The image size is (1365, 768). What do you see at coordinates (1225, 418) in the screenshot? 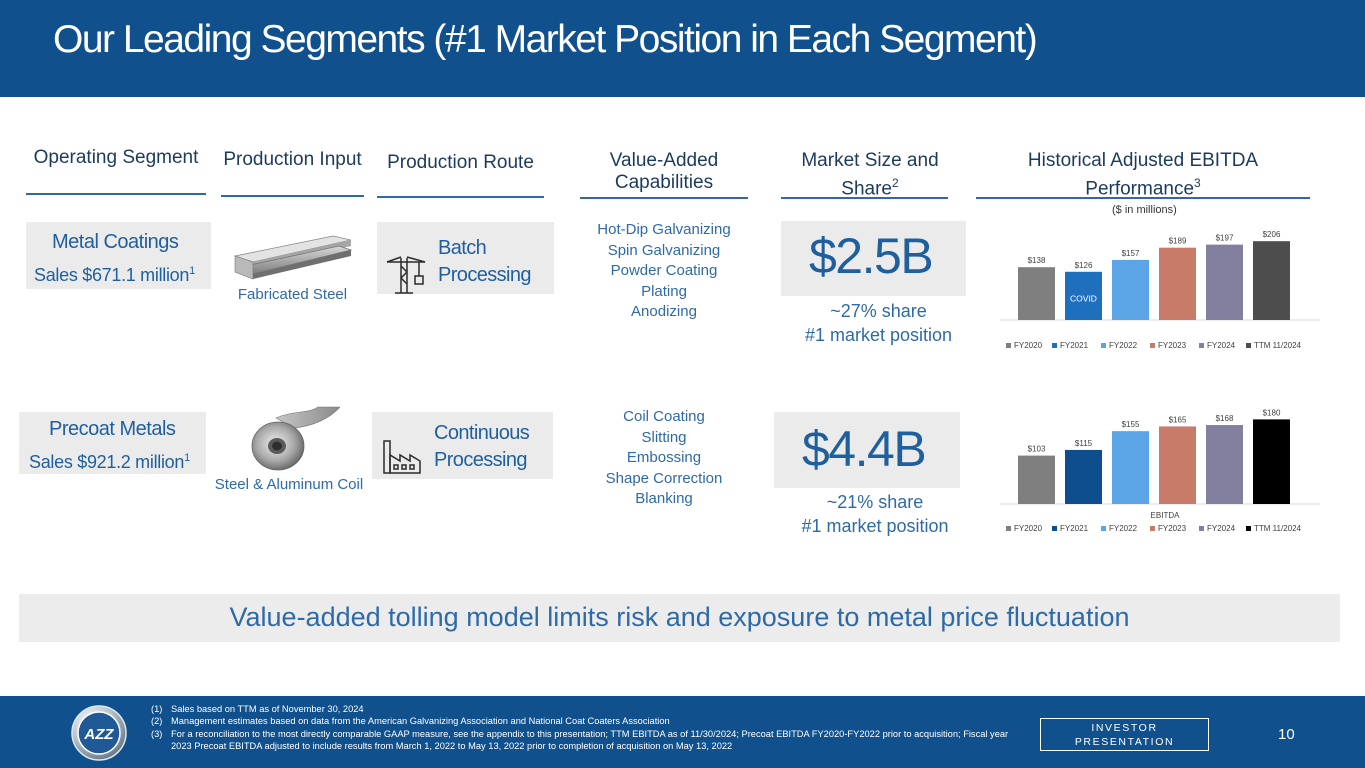
I see `data-label: $168` at bounding box center [1225, 418].